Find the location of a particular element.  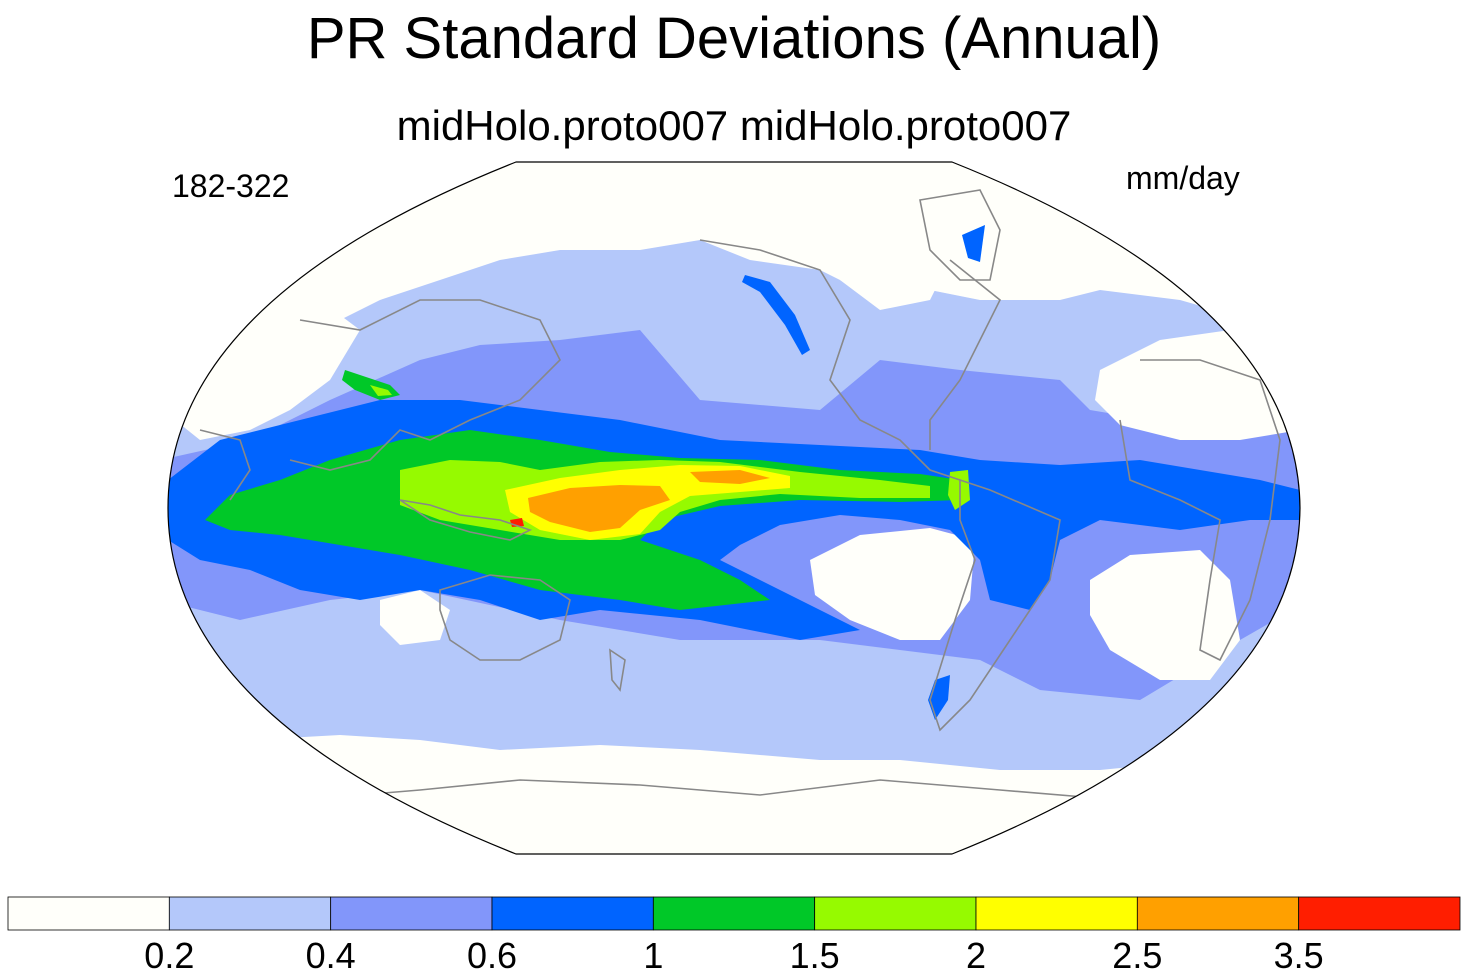

colorbar-tick-label: 2.5 is located at coordinates (1137, 955).